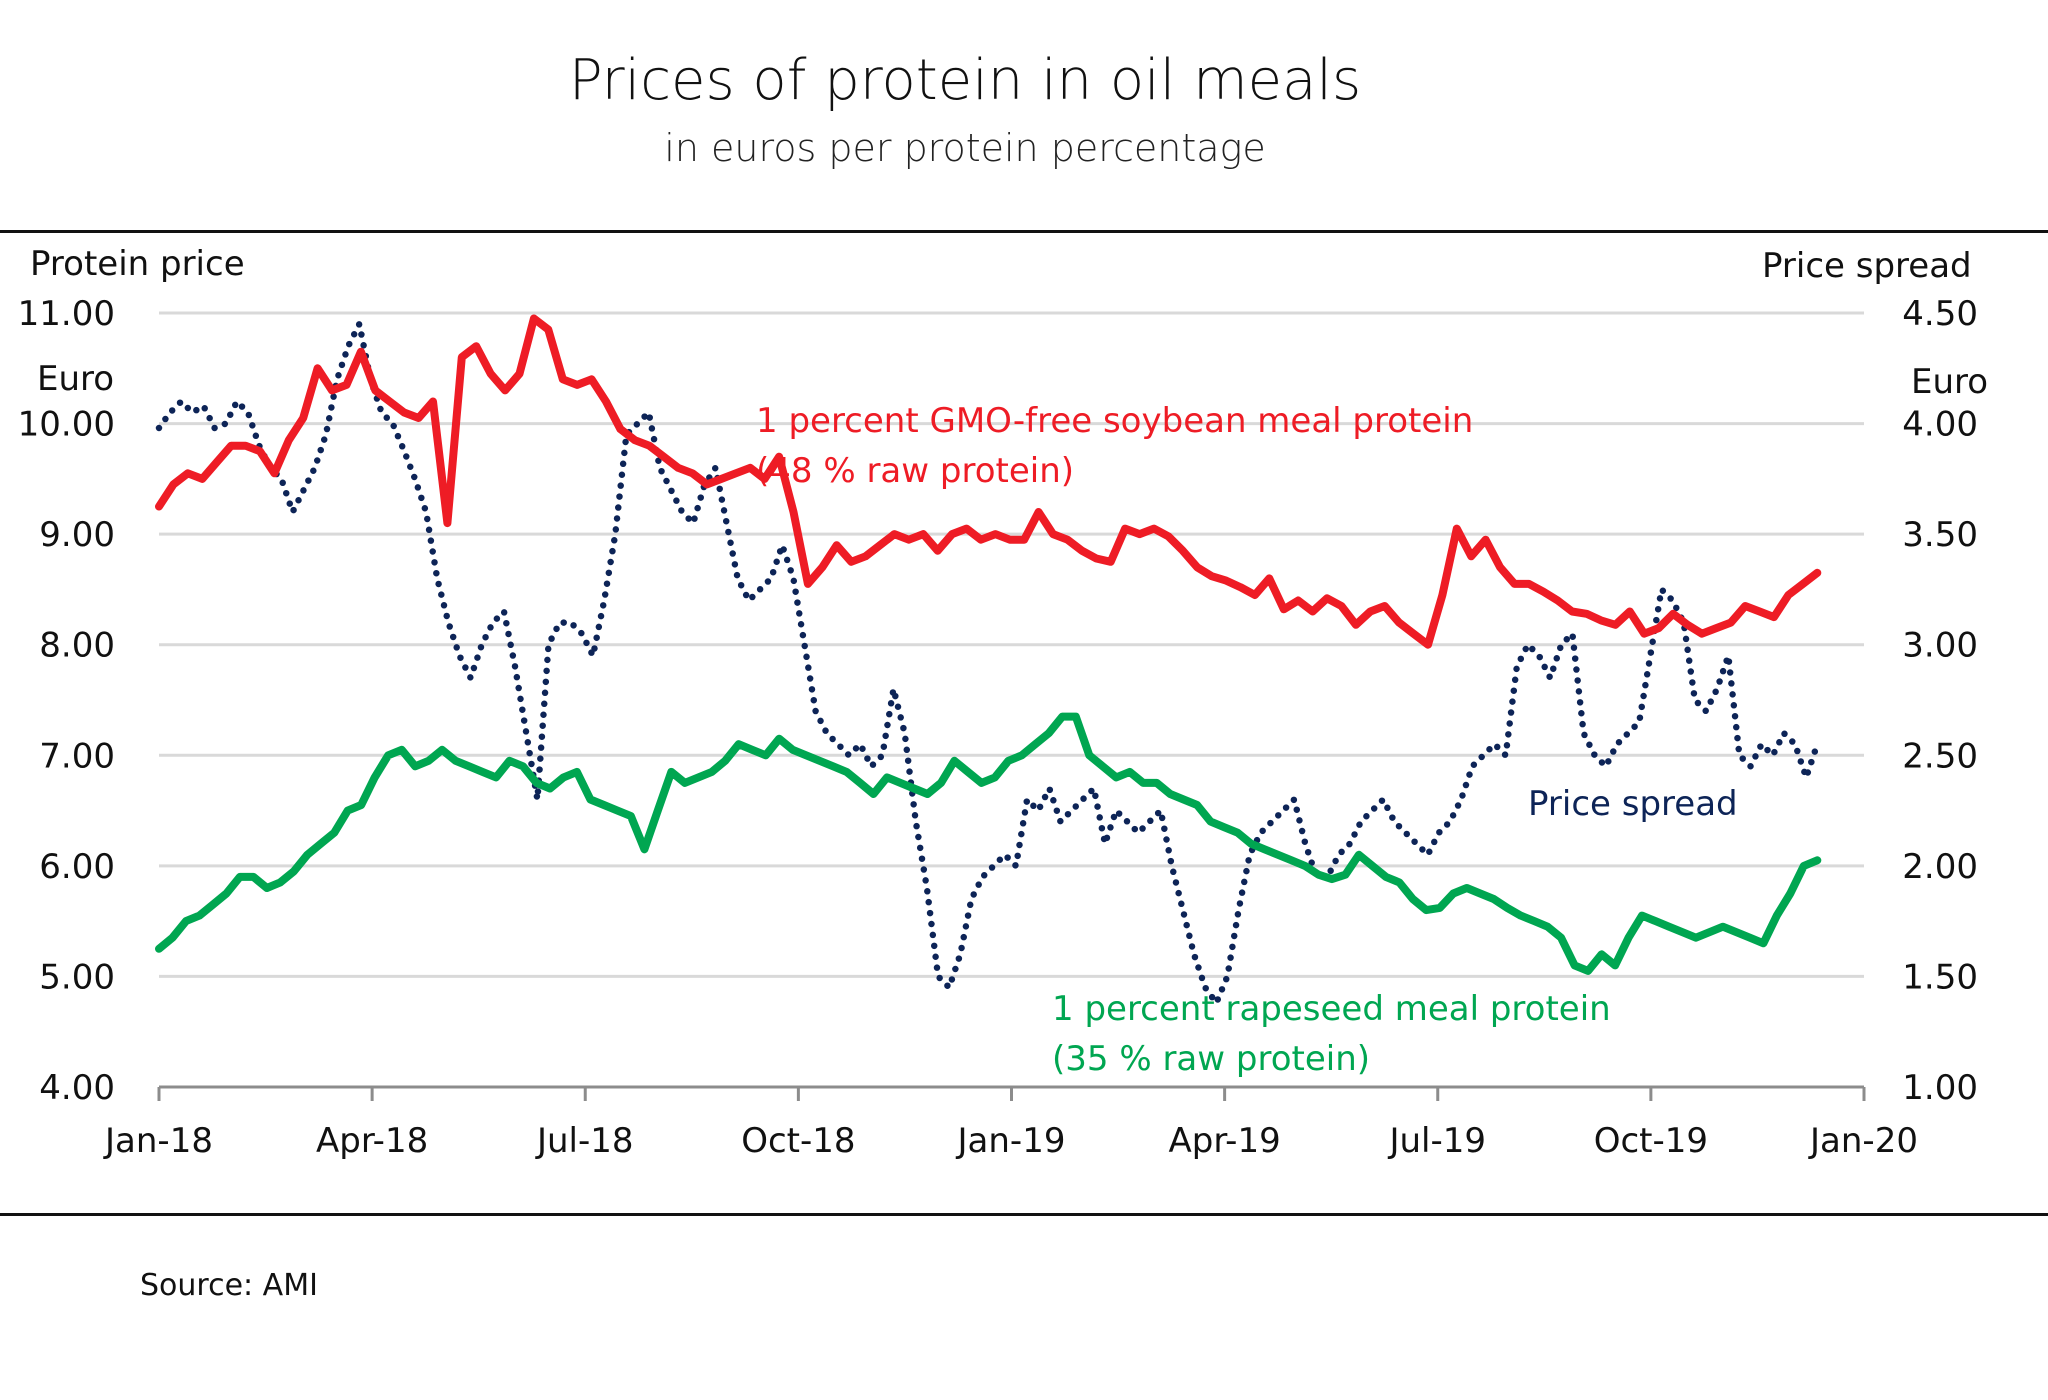  What do you see at coordinates (66, 701) in the screenshot?
I see `left-y-axis: 4.00 5.00 6.00 7.00 8.00 9.00 10.00 11.00` at bounding box center [66, 701].